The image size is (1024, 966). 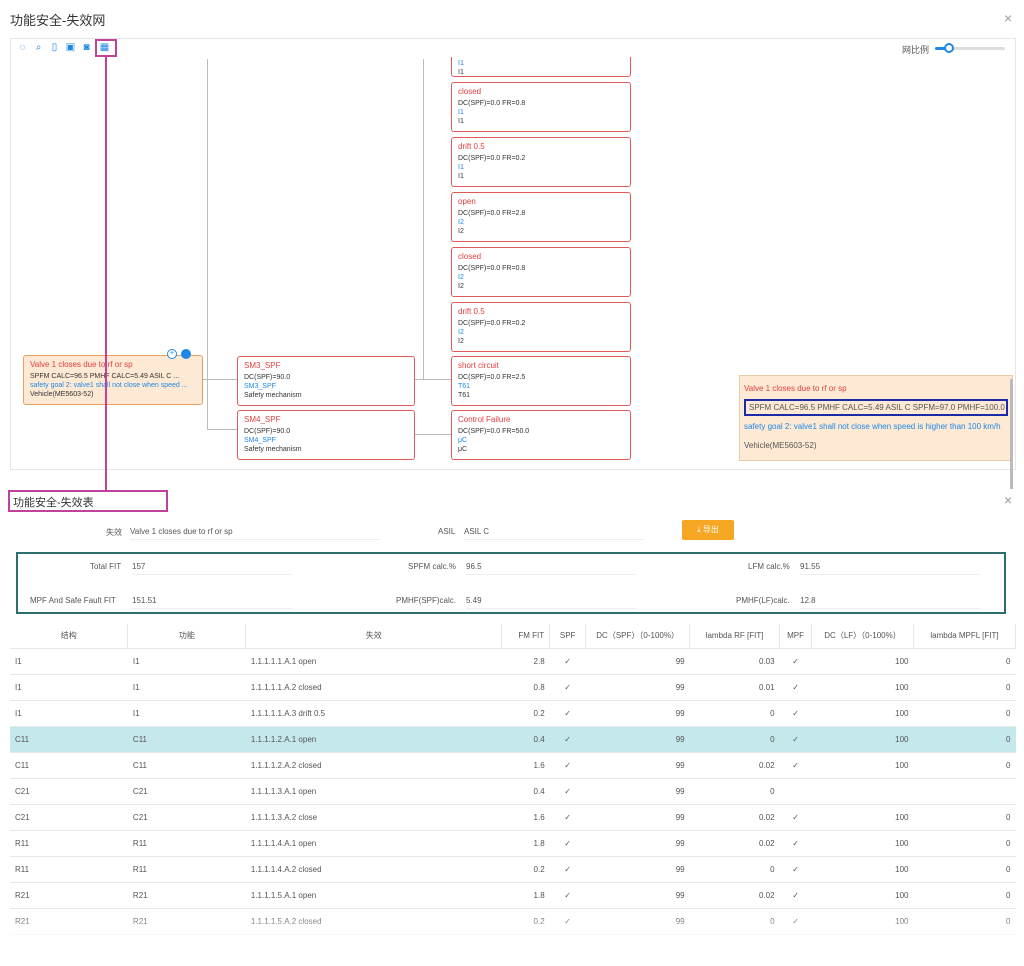 I want to click on table-cell, so click(x=862, y=791).